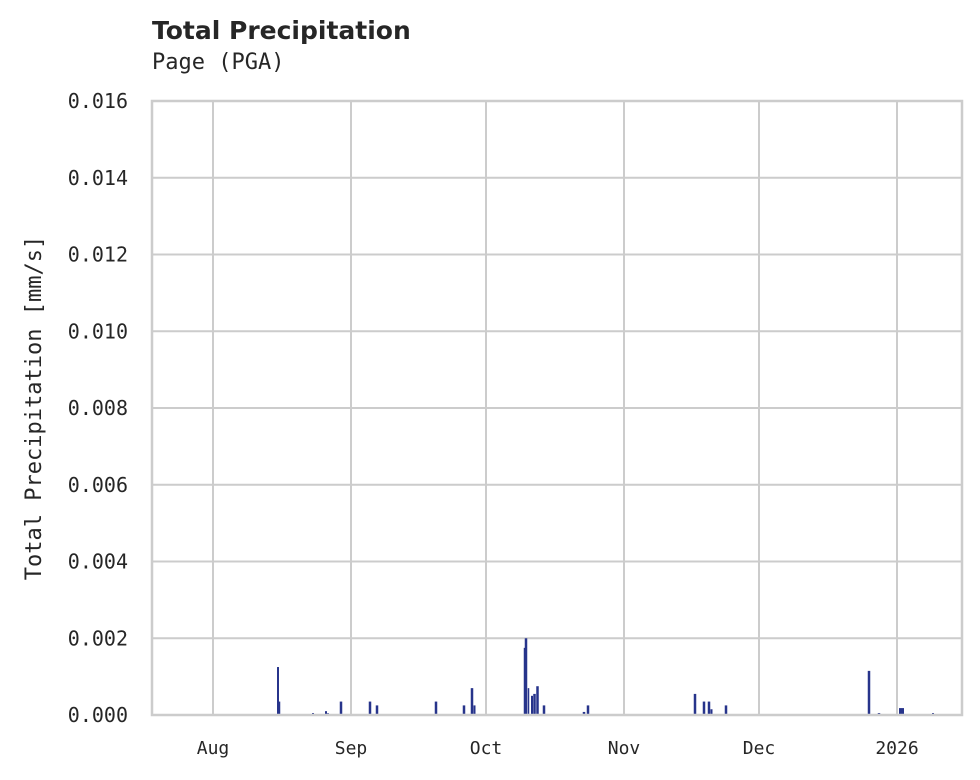 The height and width of the screenshot is (780, 980). Describe the element at coordinates (351, 748) in the screenshot. I see `x-tick-label: Sep` at that location.